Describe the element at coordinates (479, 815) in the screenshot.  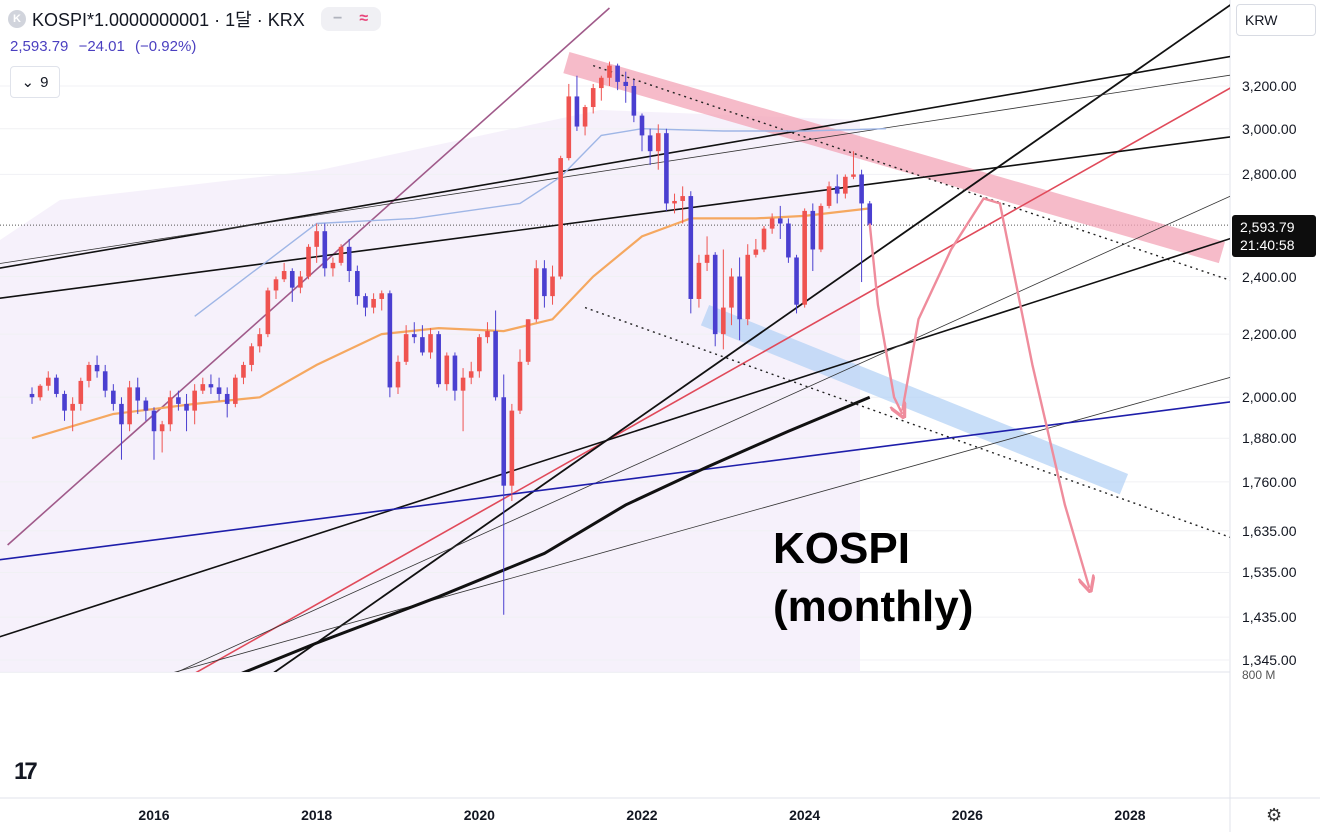
I see `x-tick-label: 2020` at that location.